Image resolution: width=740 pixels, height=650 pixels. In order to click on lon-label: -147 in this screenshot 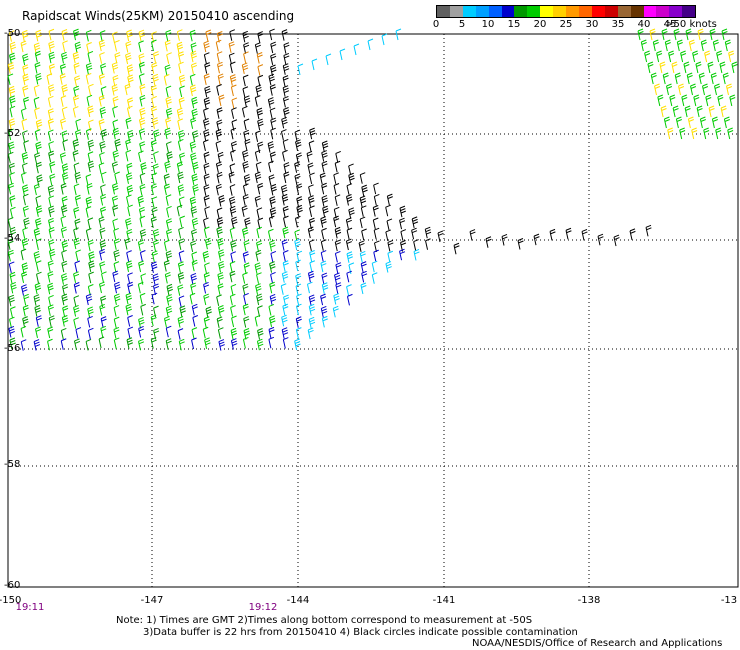, I will do `click(152, 600)`.